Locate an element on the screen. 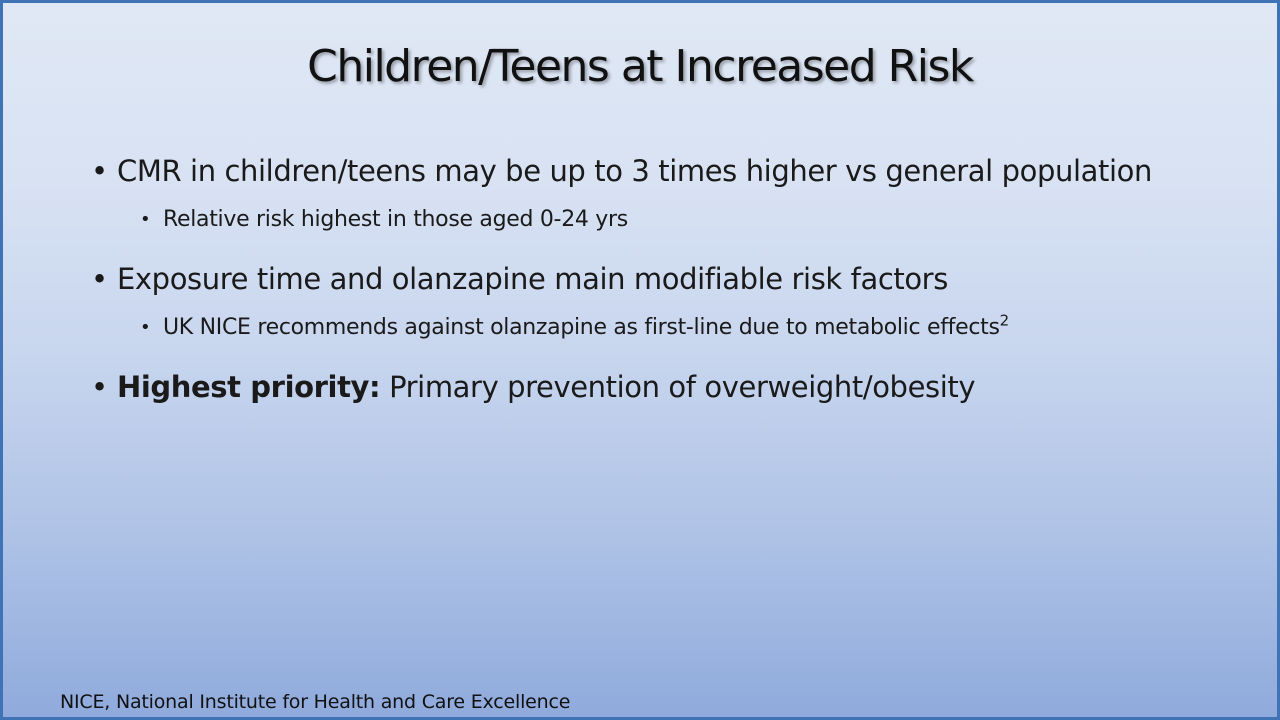  bullet-text: Primary prevention of overweight/obesity is located at coordinates (682, 387).